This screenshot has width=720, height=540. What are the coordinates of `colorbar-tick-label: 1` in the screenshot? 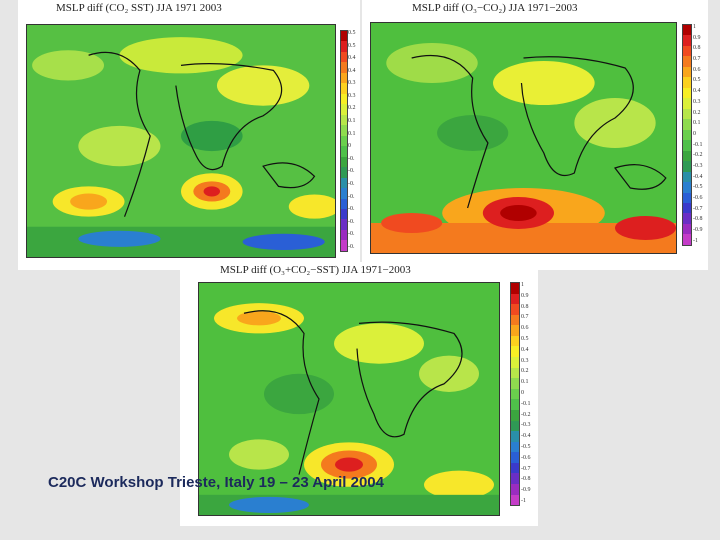 It's located at (694, 27).